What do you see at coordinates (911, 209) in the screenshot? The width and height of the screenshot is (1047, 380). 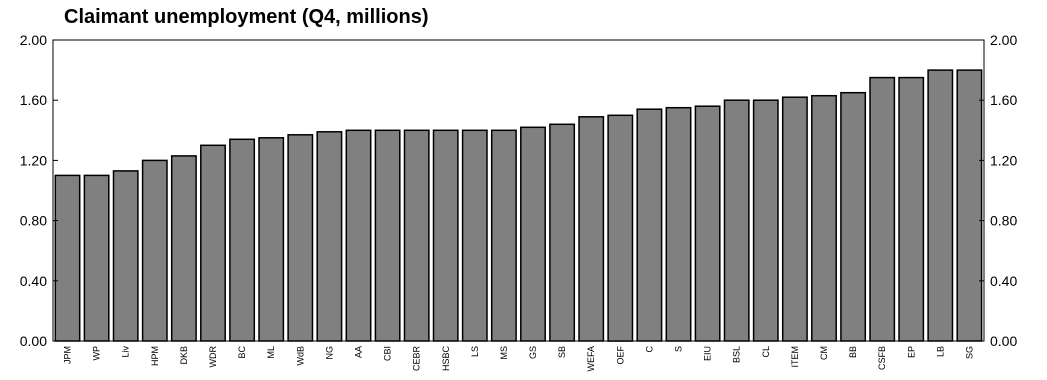 I see `bar-ep` at bounding box center [911, 209].